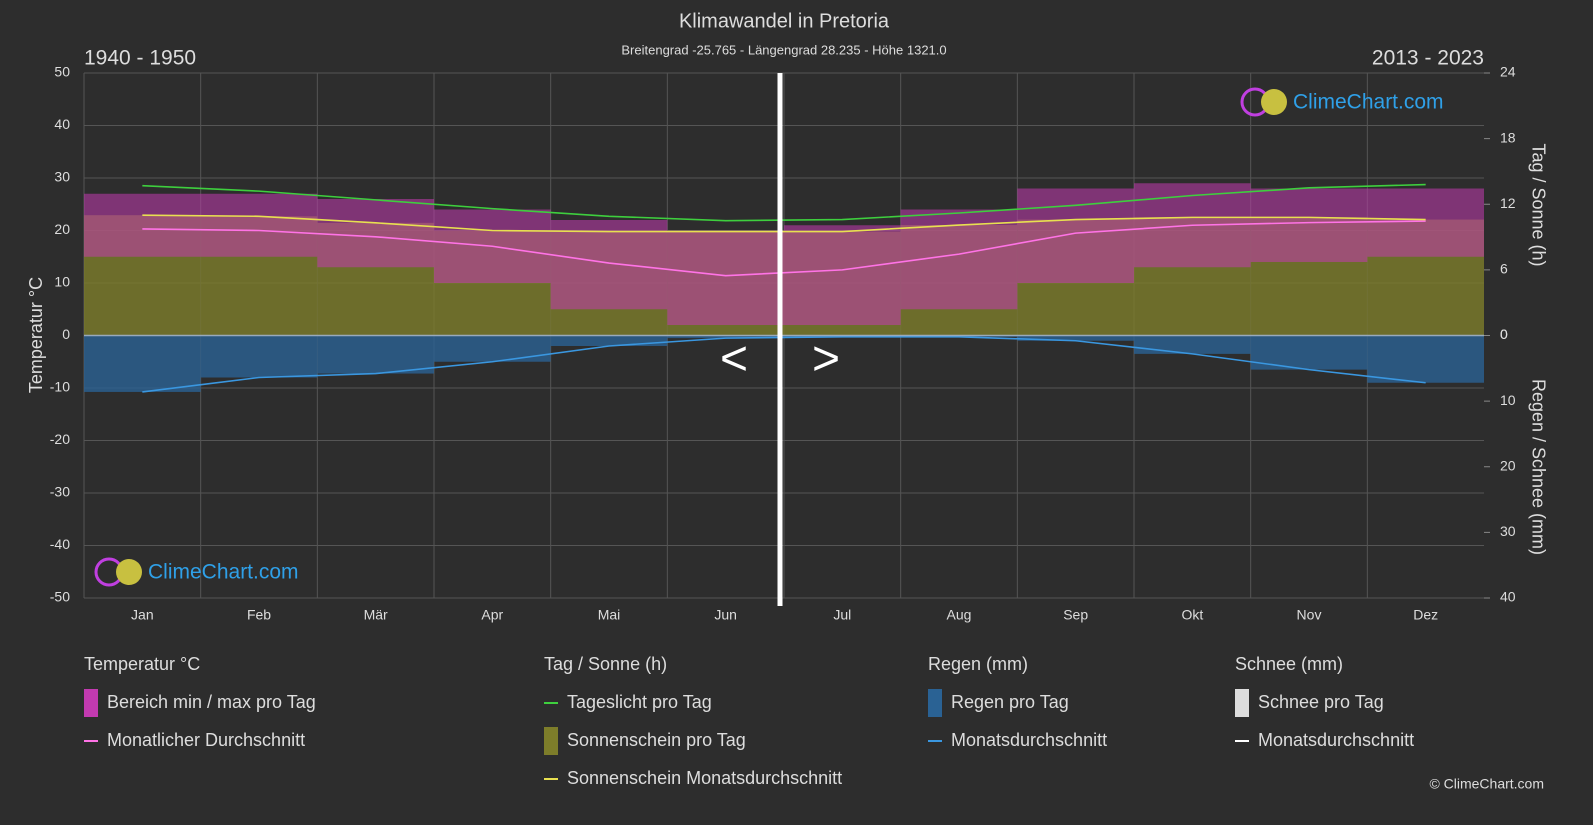 This screenshot has height=825, width=1593. I want to click on x-tick-label: Jun, so click(725, 615).